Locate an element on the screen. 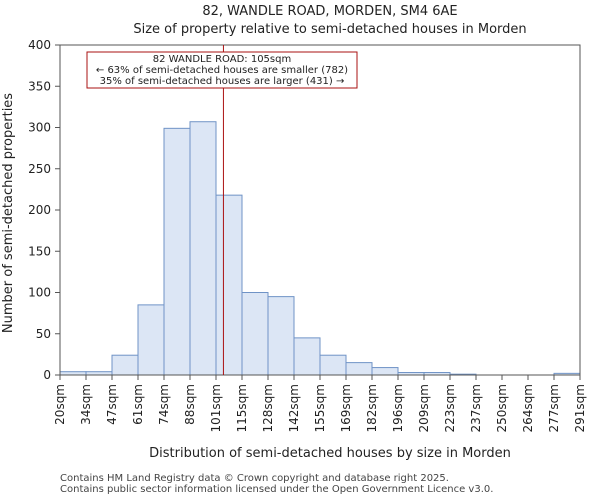  x-tick-label: 47sqm is located at coordinates (112, 404).